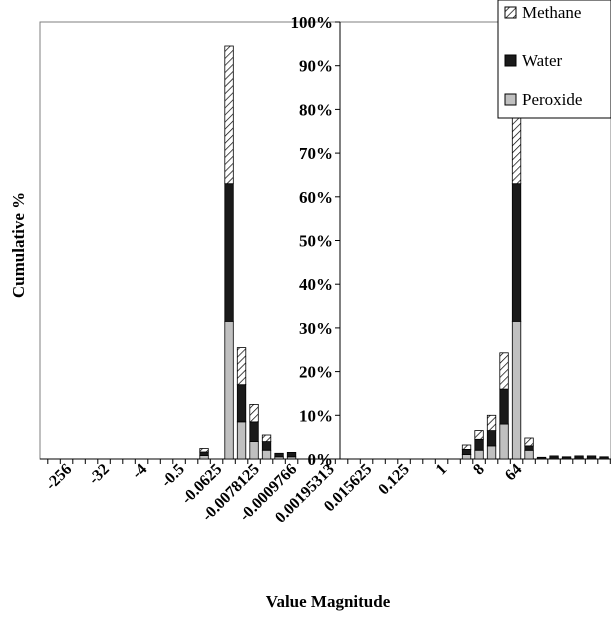 The height and width of the screenshot is (623, 611). What do you see at coordinates (316, 284) in the screenshot?
I see `y-tick-label: 40%` at bounding box center [316, 284].